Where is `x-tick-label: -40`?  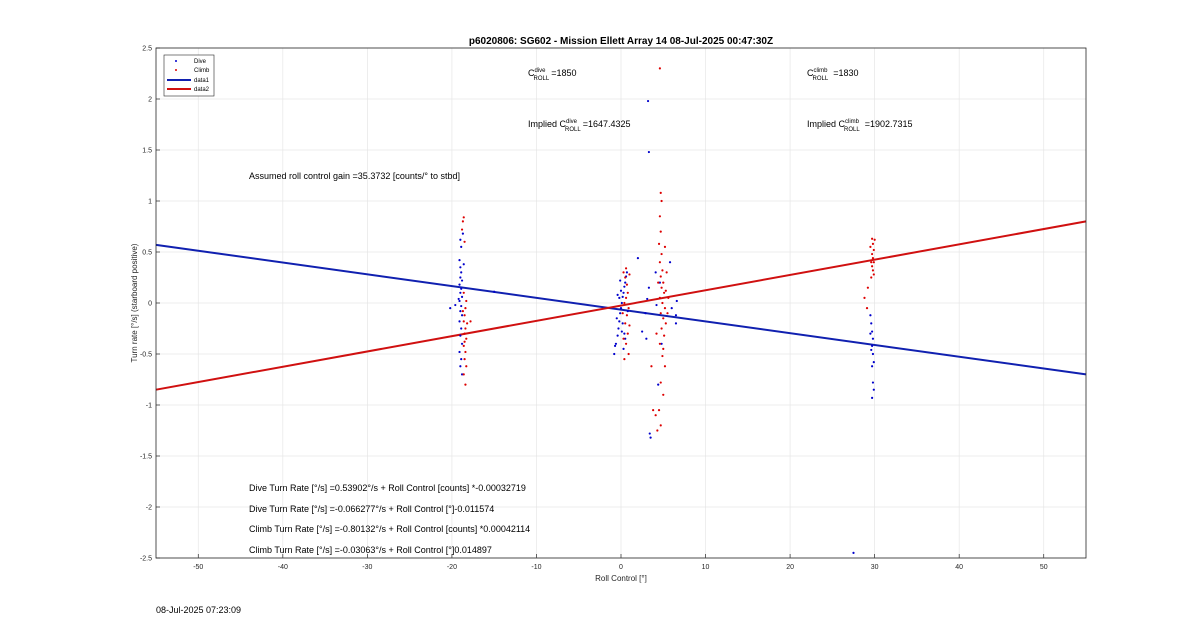 x-tick-label: -40 is located at coordinates (283, 567).